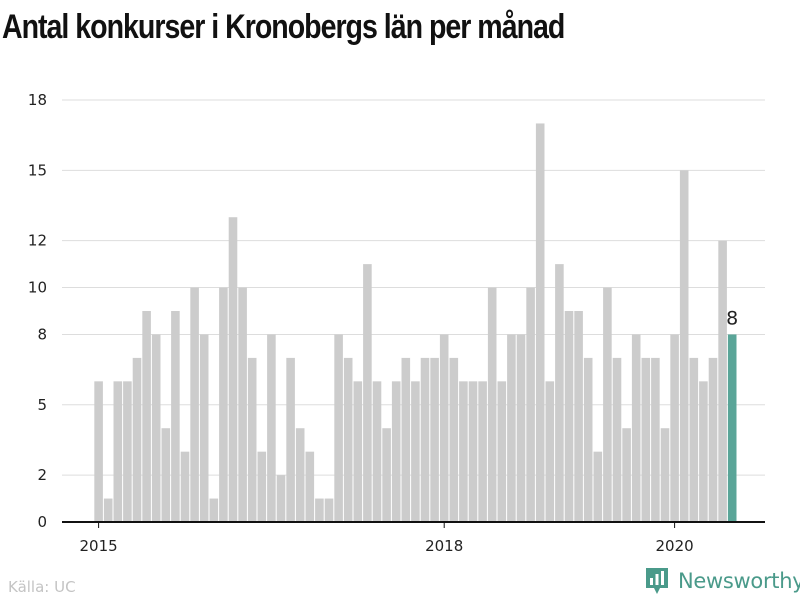  Describe the element at coordinates (42, 405) in the screenshot. I see `y-tick-label: 5` at that location.